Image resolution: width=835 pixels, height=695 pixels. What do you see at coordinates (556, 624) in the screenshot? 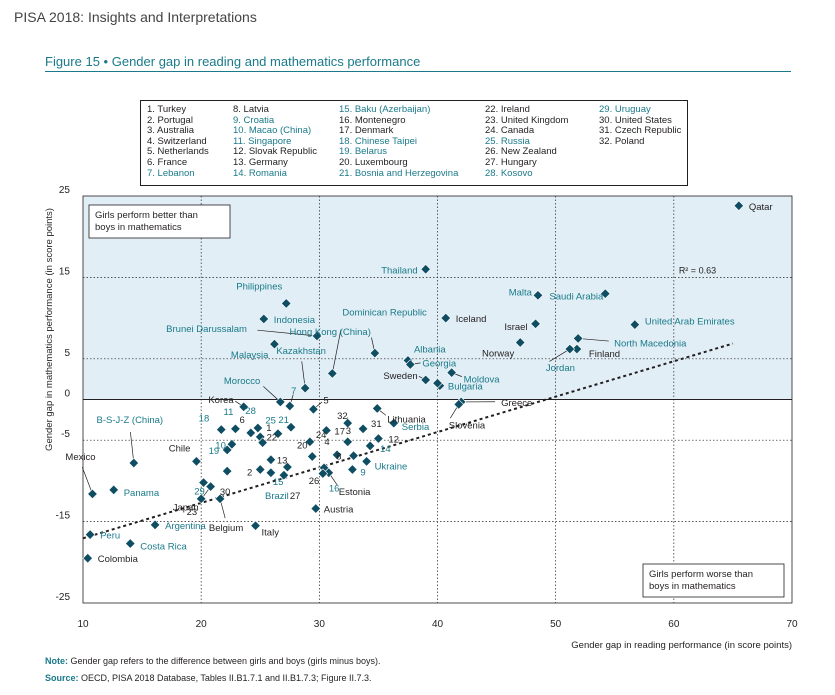
I see `x-tick-label: 50` at bounding box center [556, 624].